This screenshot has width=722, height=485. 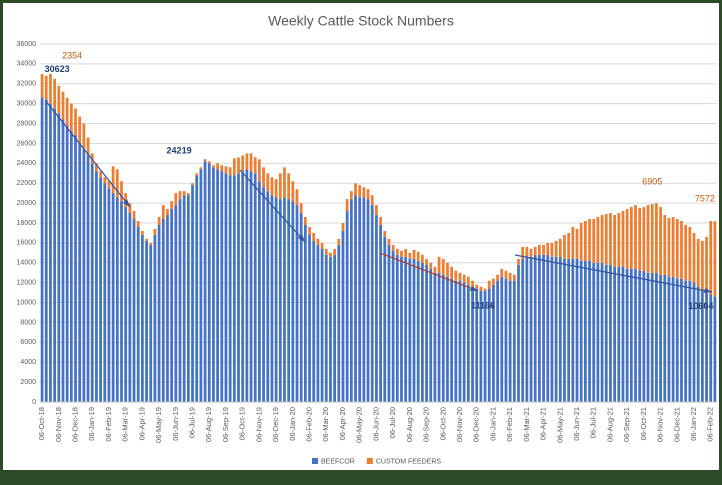 I want to click on x-tick-label: 06-Nov-18, so click(x=58, y=424).